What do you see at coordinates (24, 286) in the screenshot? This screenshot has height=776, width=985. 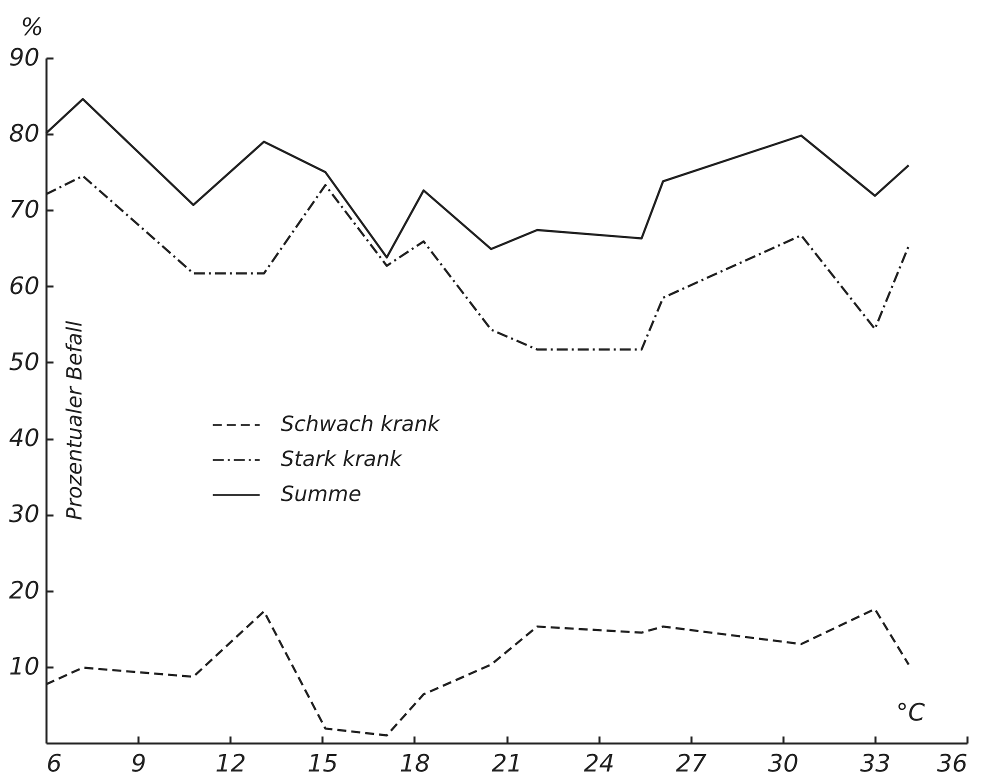 I see `y-tick-label: 60` at bounding box center [24, 286].